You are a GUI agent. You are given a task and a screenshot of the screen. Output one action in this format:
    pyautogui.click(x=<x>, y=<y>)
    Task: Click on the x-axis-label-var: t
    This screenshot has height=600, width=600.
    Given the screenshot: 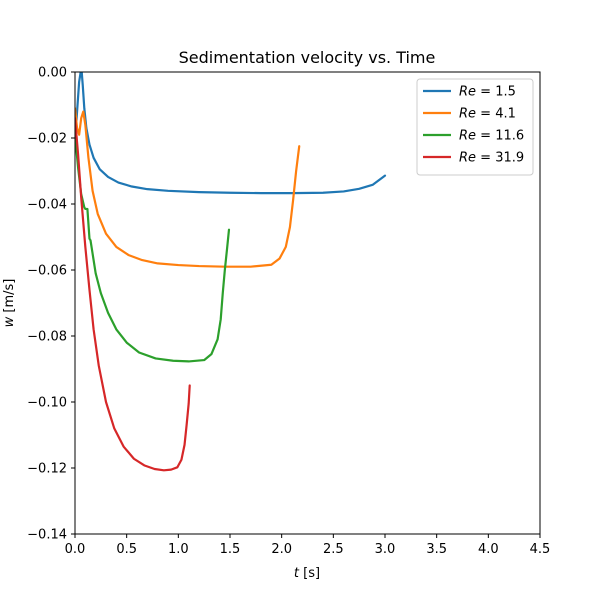 What is the action you would take?
    pyautogui.click(x=297, y=573)
    